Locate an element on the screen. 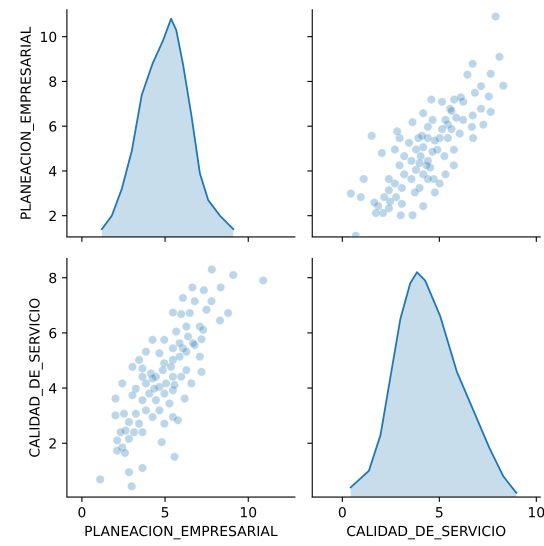  y-tick-label: 10 is located at coordinates (48, 37).